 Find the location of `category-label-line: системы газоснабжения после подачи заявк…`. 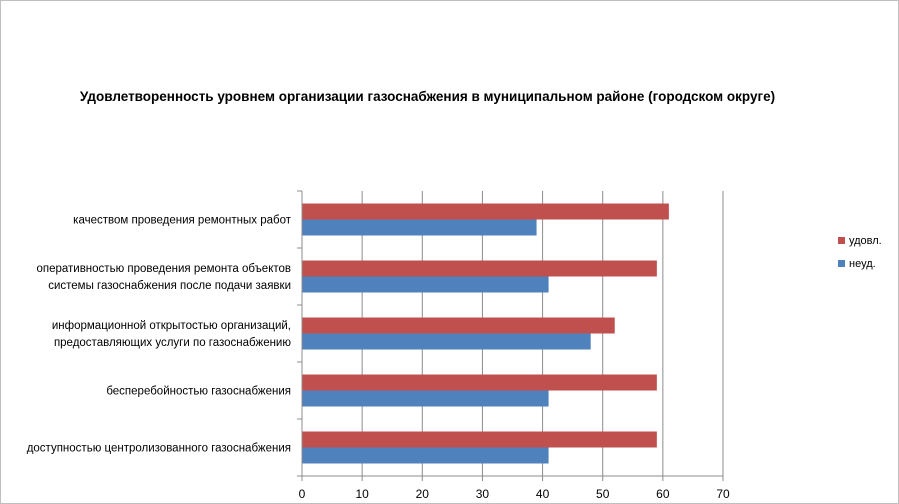

category-label-line: системы газоснабжения после подачи заявк… is located at coordinates (169, 286).